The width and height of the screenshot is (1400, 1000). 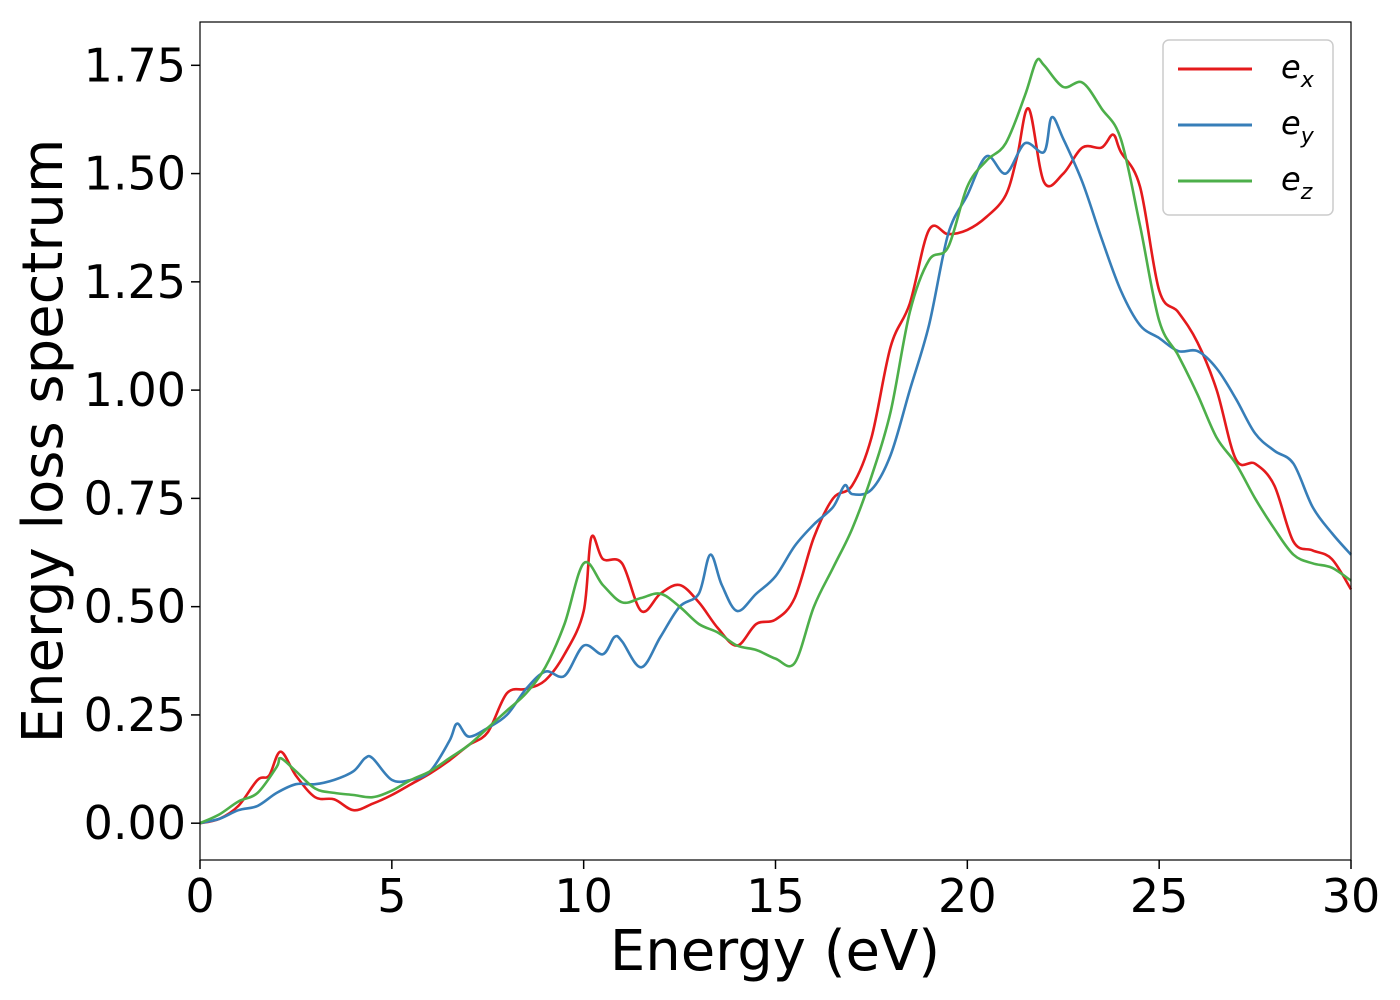 What do you see at coordinates (775, 951) in the screenshot?
I see `x-axis-label: Energy (eV)` at bounding box center [775, 951].